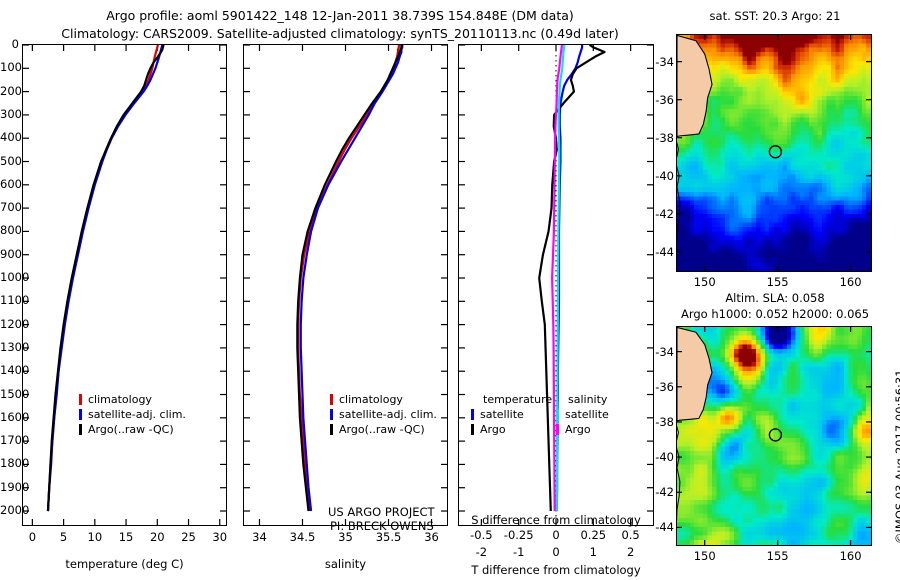 The height and width of the screenshot is (580, 900). Describe the element at coordinates (220, 537) in the screenshot. I see `temperature-tick-label: 30` at that location.